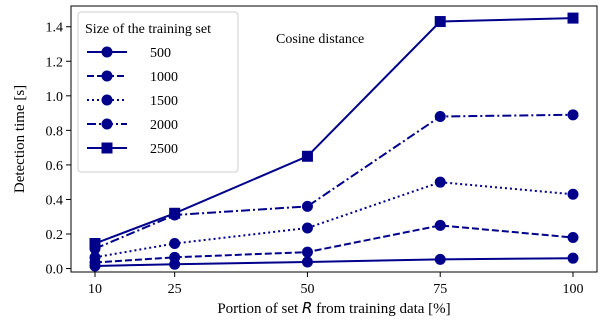  I want to click on chart-annotation: Cosine distance, so click(320, 39).